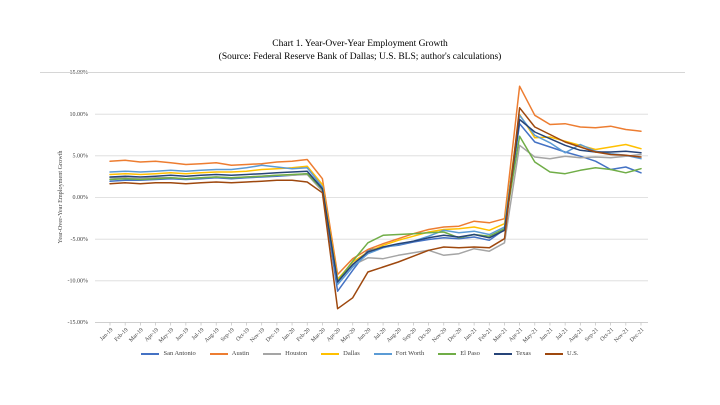 Image resolution: width=720 pixels, height=405 pixels. I want to click on x-tick-label: Feb-20, so click(304, 335).